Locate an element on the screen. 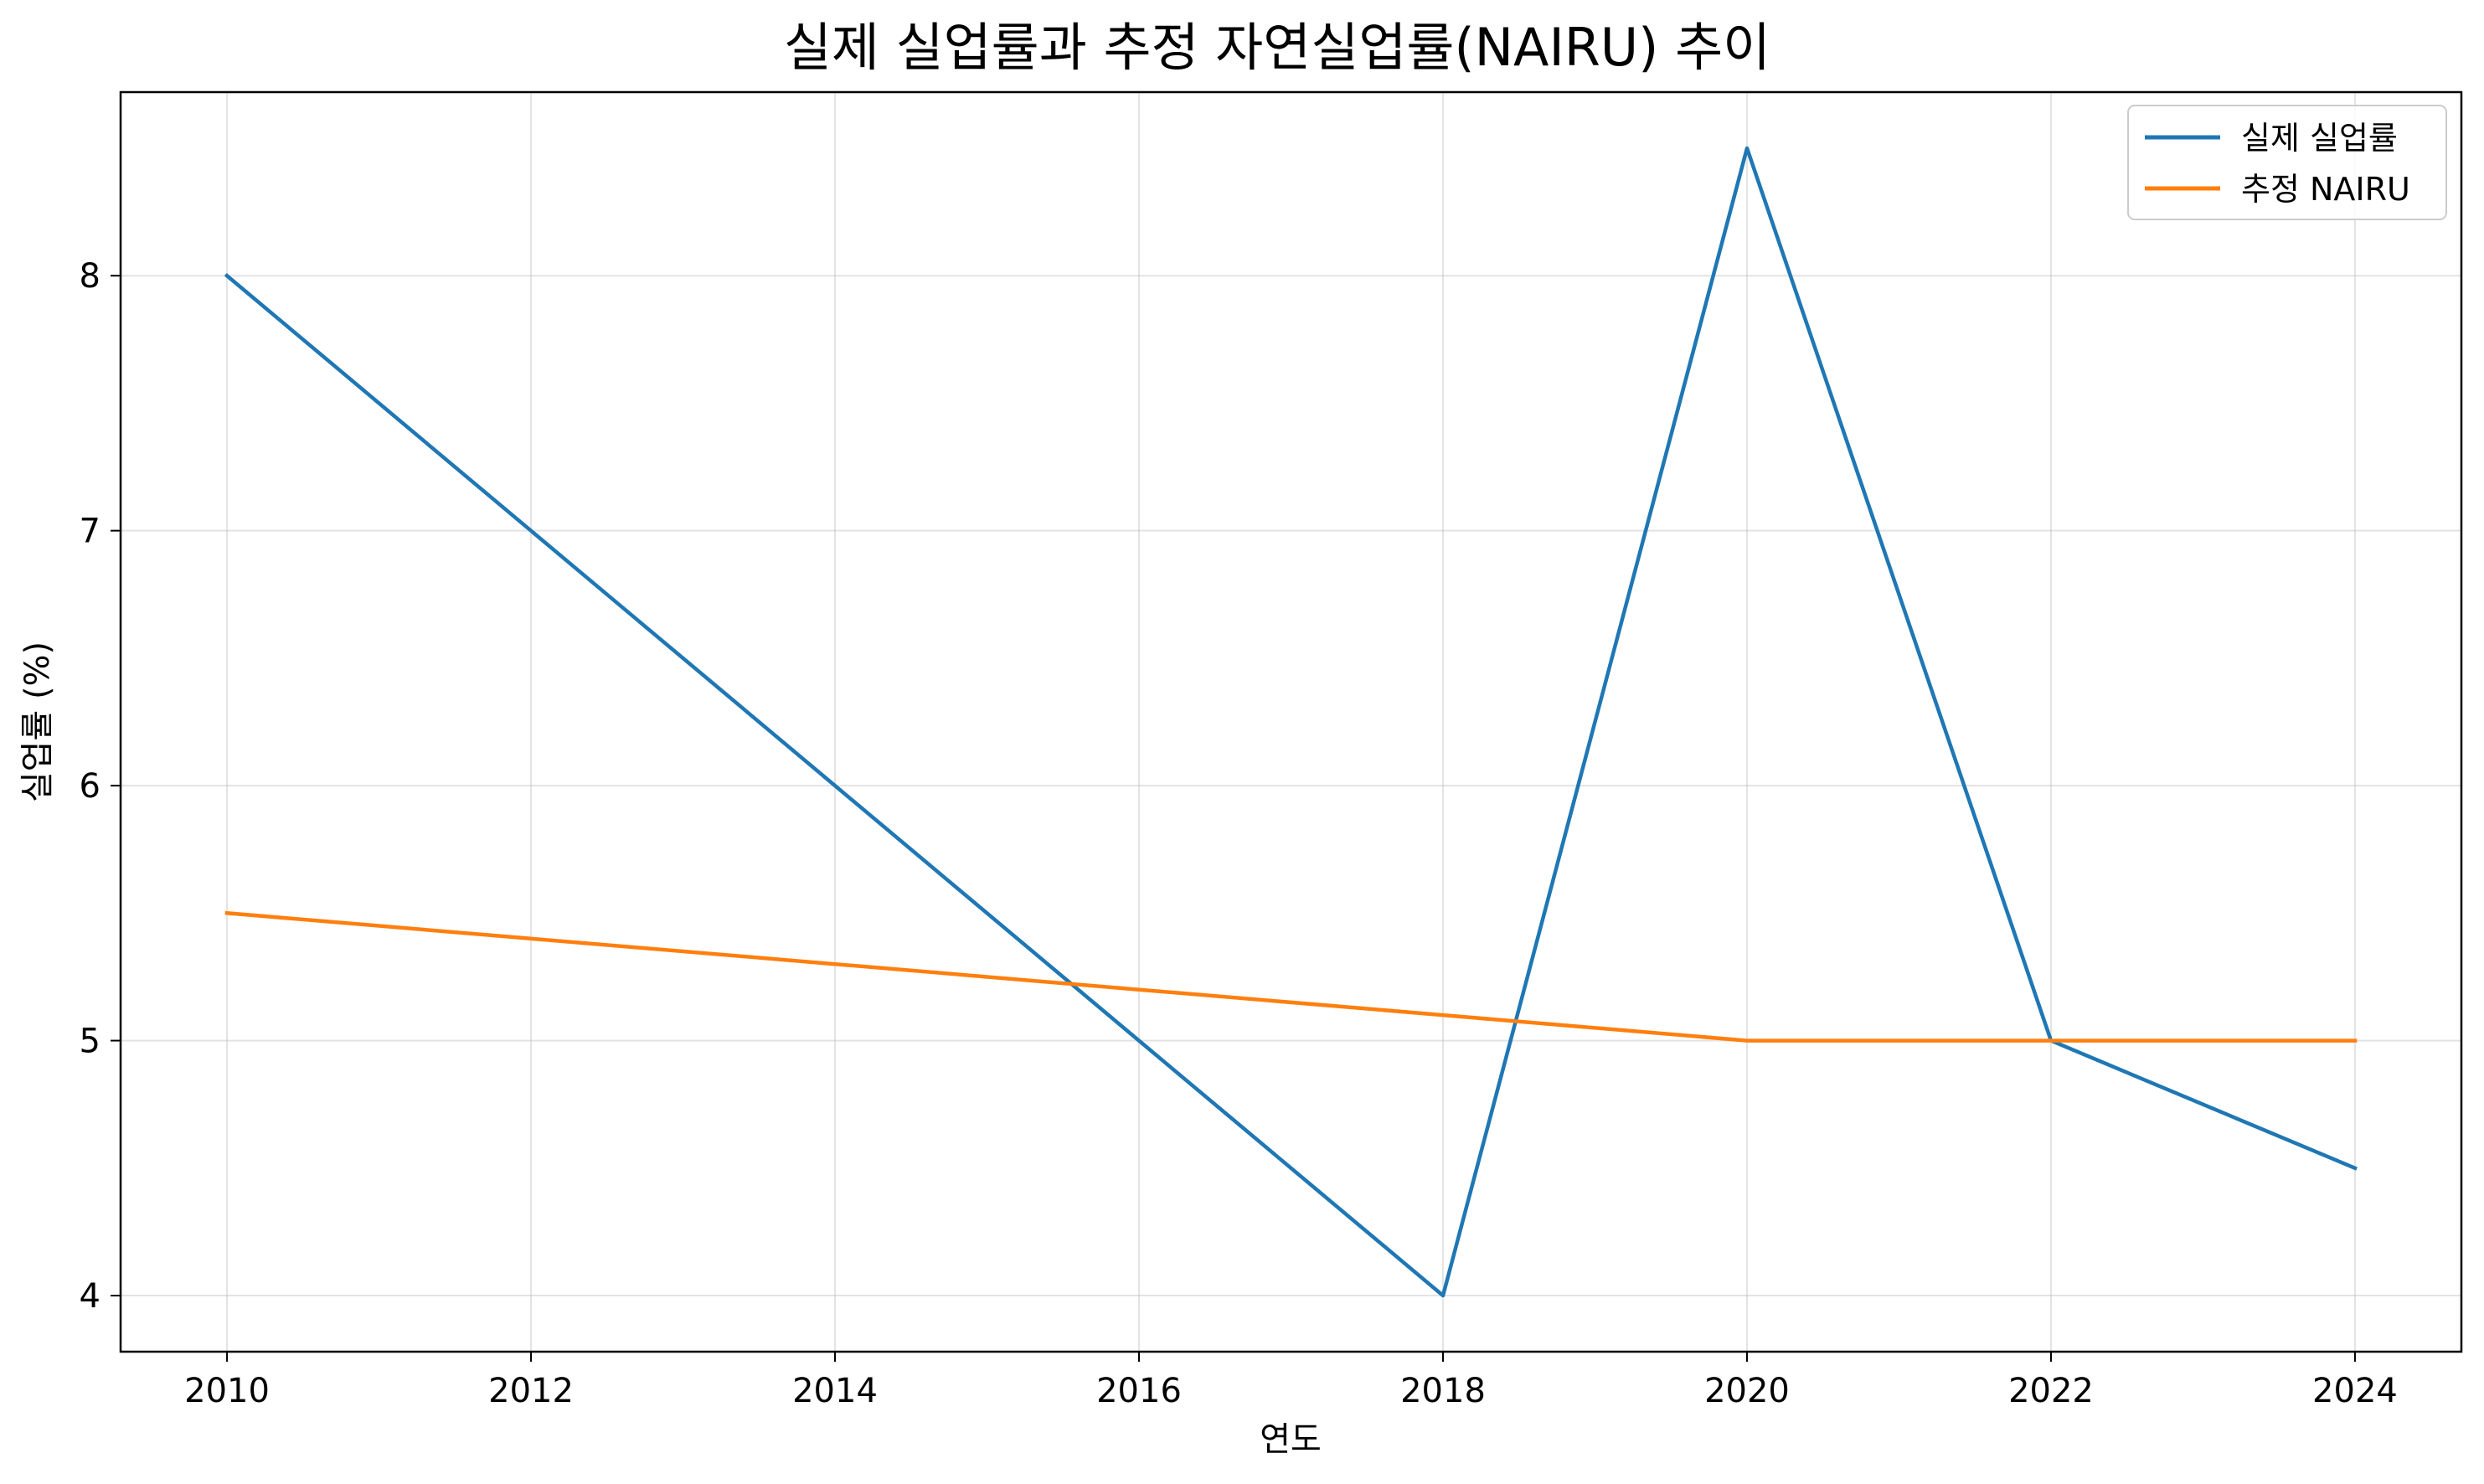 Image resolution: width=2484 pixels, height=1484 pixels. y-tick-label: 8 is located at coordinates (90, 276).